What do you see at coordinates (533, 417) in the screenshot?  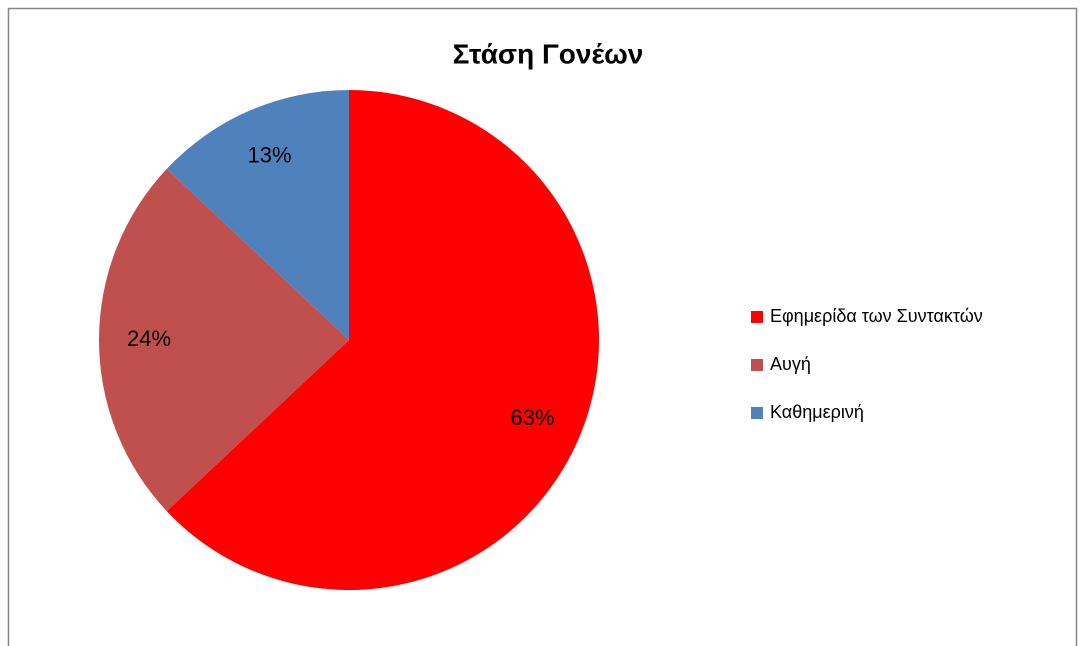 I see `data-label: 63%` at bounding box center [533, 417].